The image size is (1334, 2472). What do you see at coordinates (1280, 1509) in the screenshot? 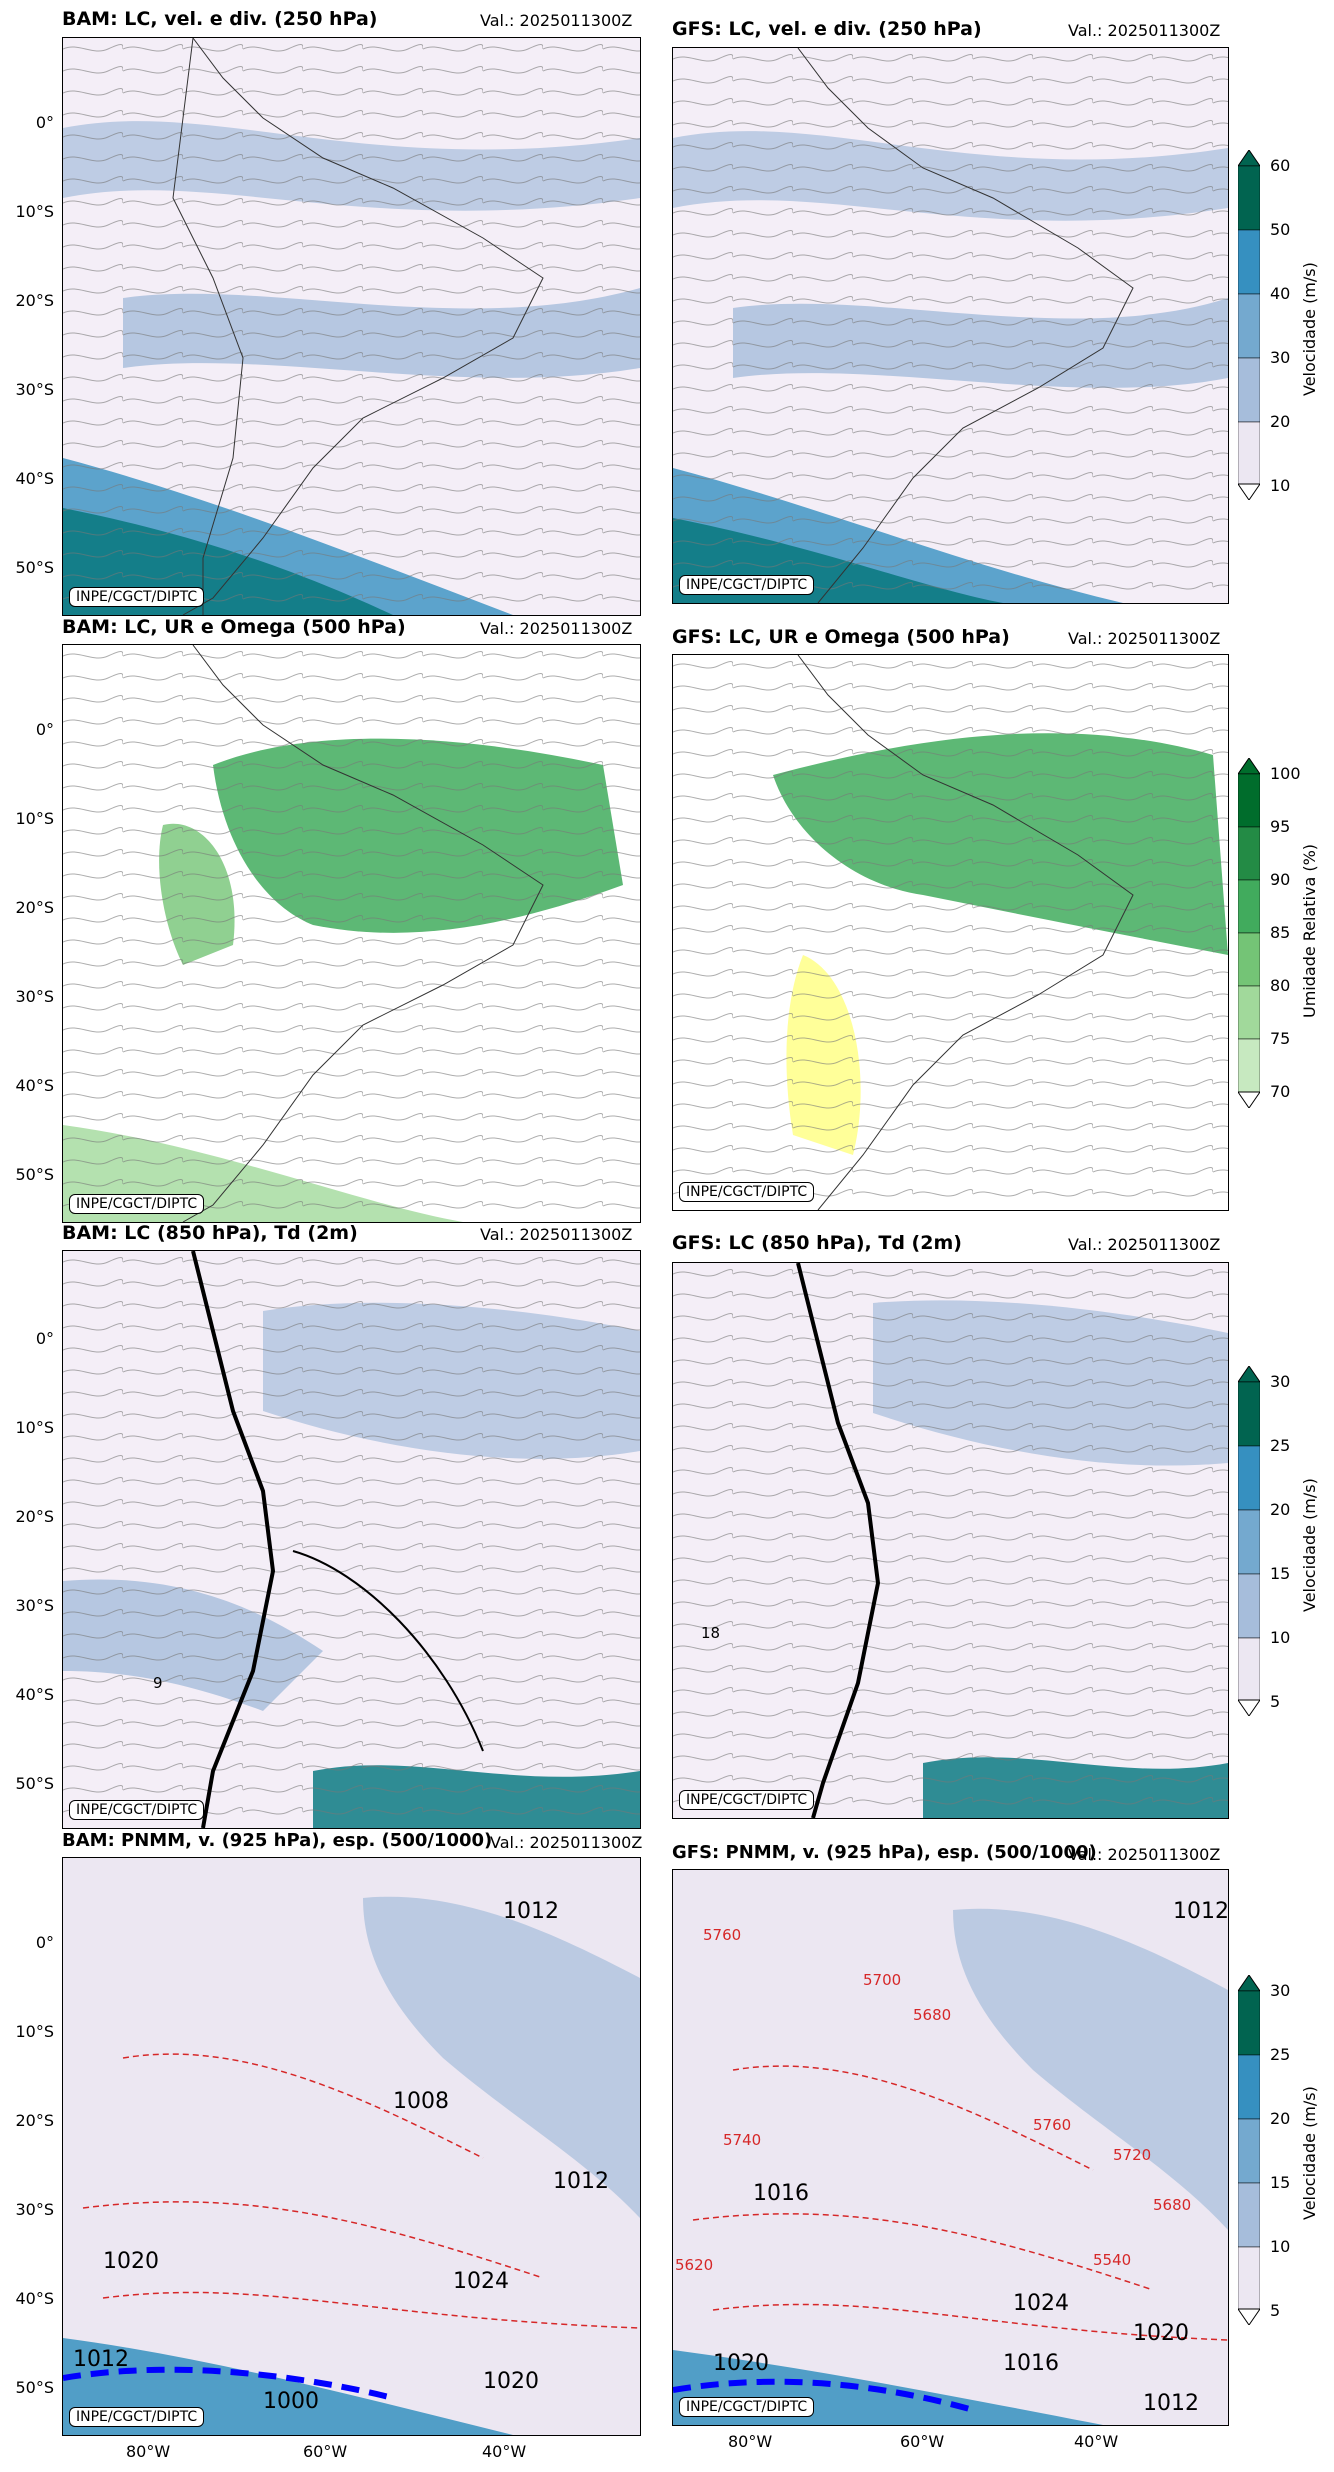
I see `colorbar-850-tick: 20` at bounding box center [1280, 1509].